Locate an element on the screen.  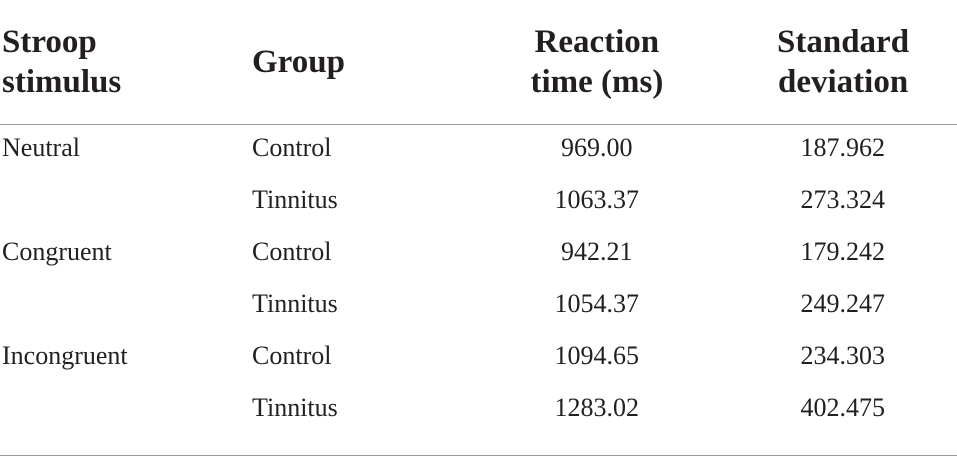
stimulus-cell: Incongruent is located at coordinates (65, 355).